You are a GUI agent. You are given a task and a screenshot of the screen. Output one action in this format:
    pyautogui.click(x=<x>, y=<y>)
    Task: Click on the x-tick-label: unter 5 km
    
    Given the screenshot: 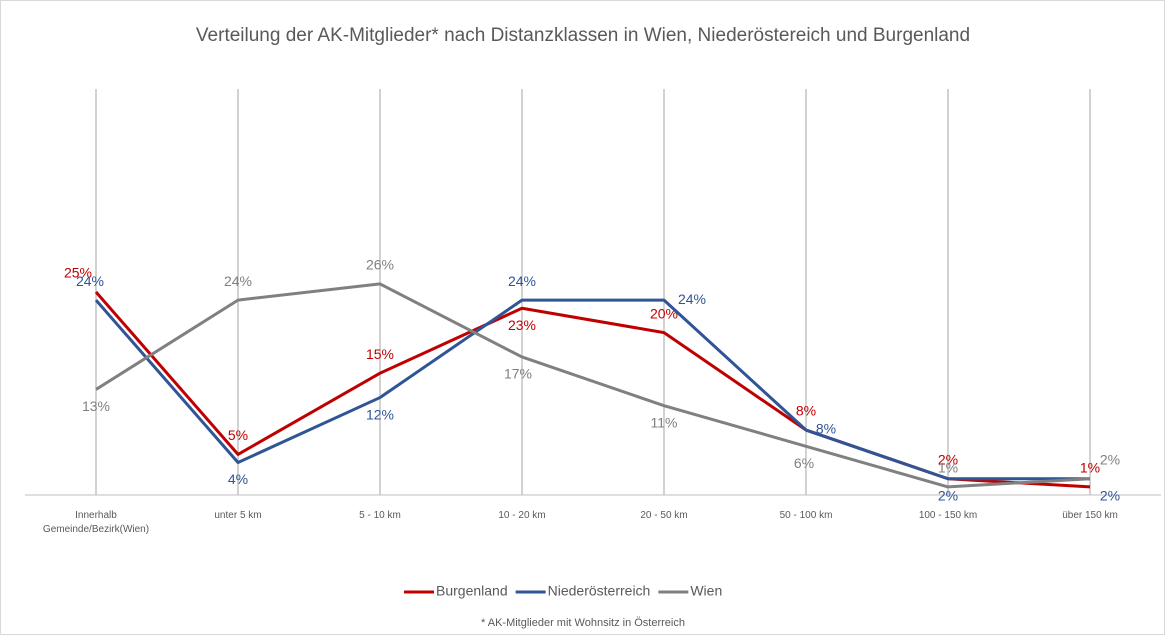 What is the action you would take?
    pyautogui.click(x=238, y=515)
    